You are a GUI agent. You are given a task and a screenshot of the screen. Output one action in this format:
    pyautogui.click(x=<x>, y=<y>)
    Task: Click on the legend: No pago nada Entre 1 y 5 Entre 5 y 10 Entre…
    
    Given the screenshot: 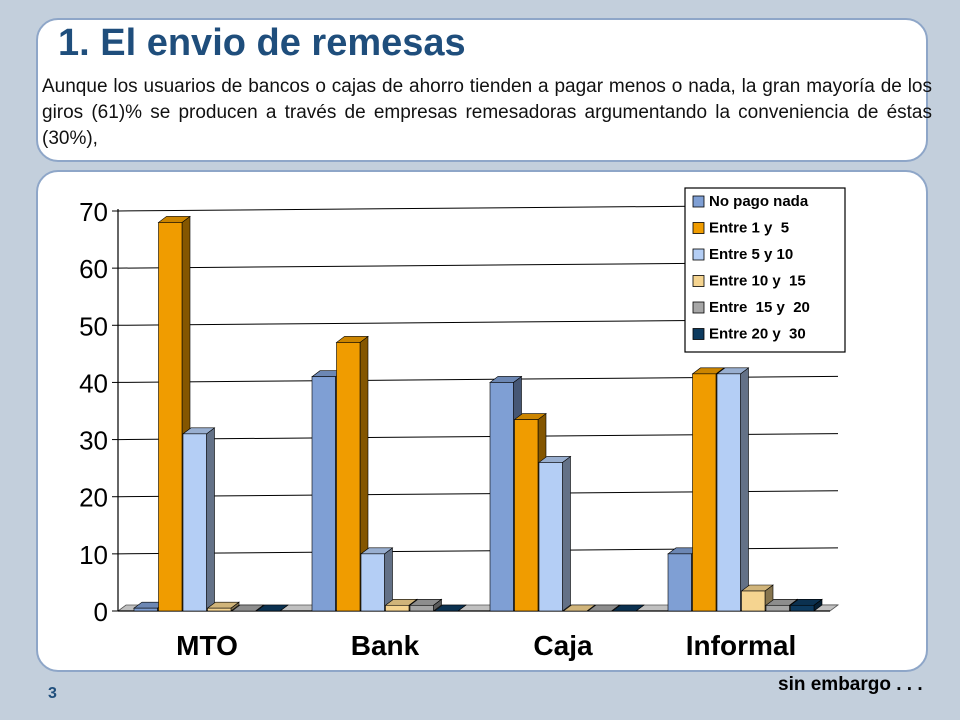 What is the action you would take?
    pyautogui.click(x=765, y=270)
    